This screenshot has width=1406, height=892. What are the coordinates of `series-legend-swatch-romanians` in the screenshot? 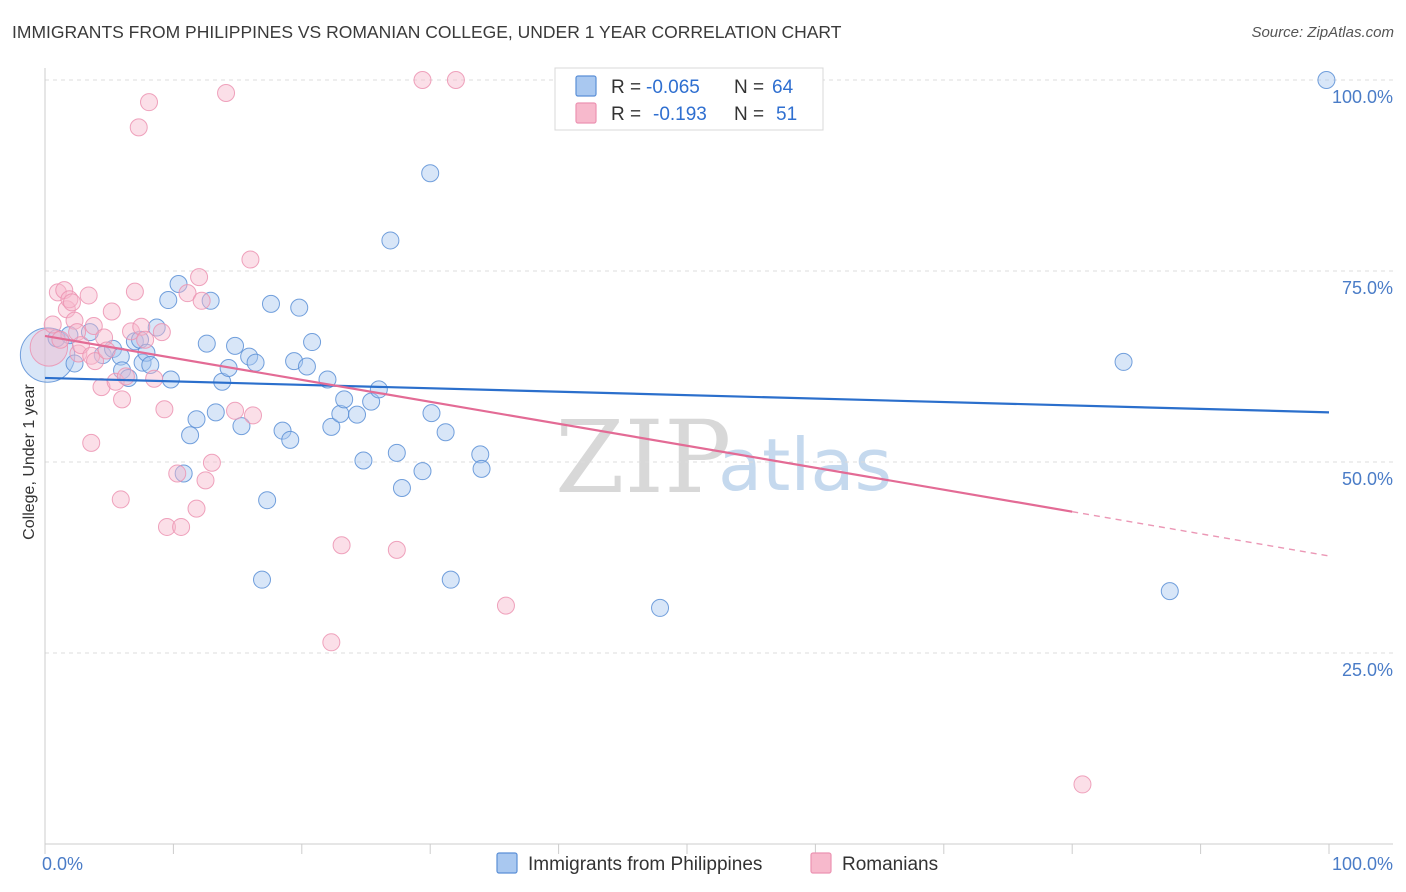 It's located at (821, 863).